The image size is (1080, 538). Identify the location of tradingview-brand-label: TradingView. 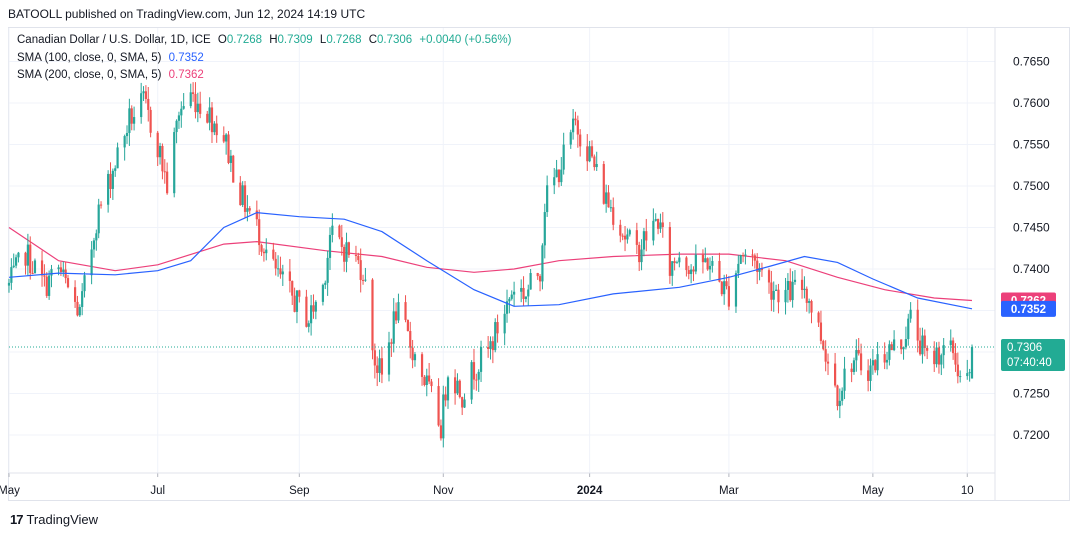
(62, 519).